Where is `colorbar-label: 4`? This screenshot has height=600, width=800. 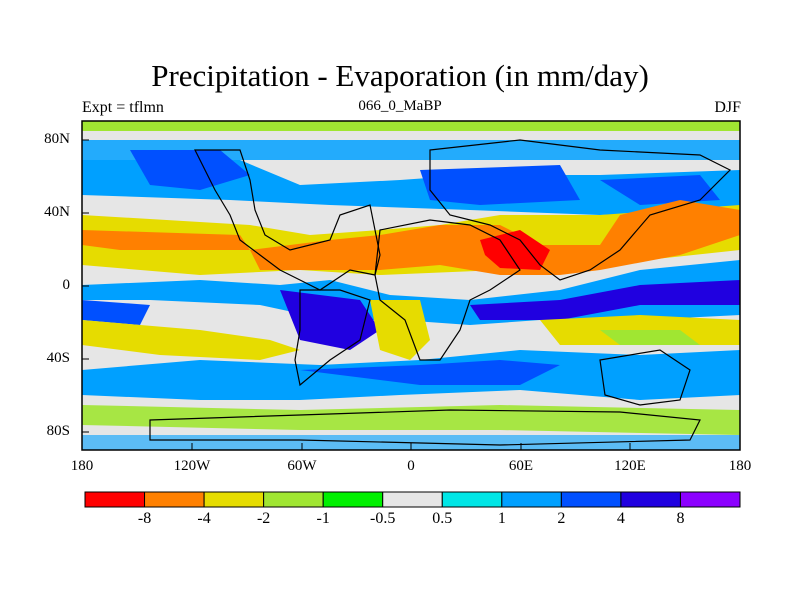
colorbar-label: 4 is located at coordinates (620, 518).